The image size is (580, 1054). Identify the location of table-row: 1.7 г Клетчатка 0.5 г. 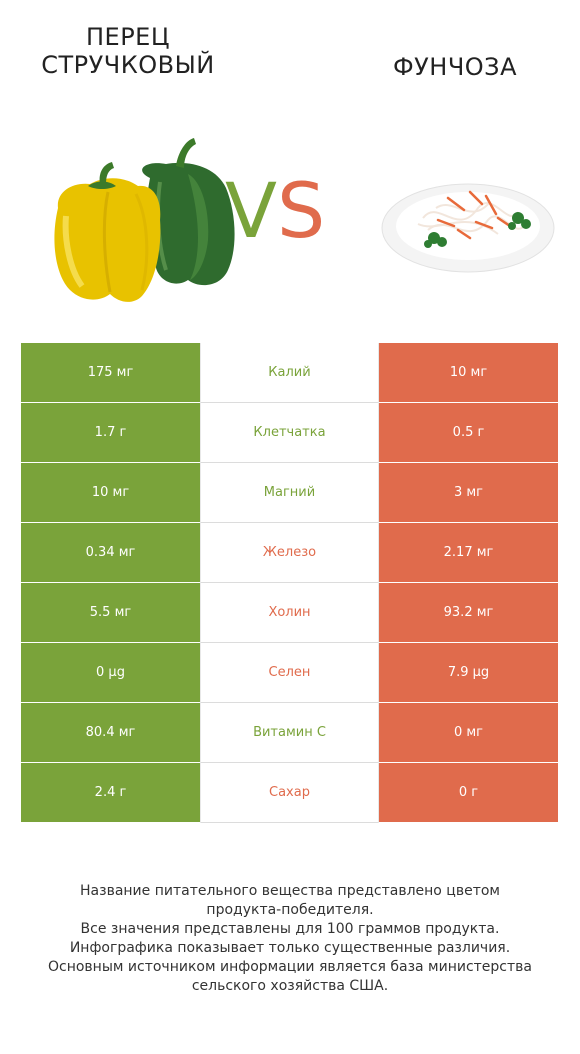
(289, 433).